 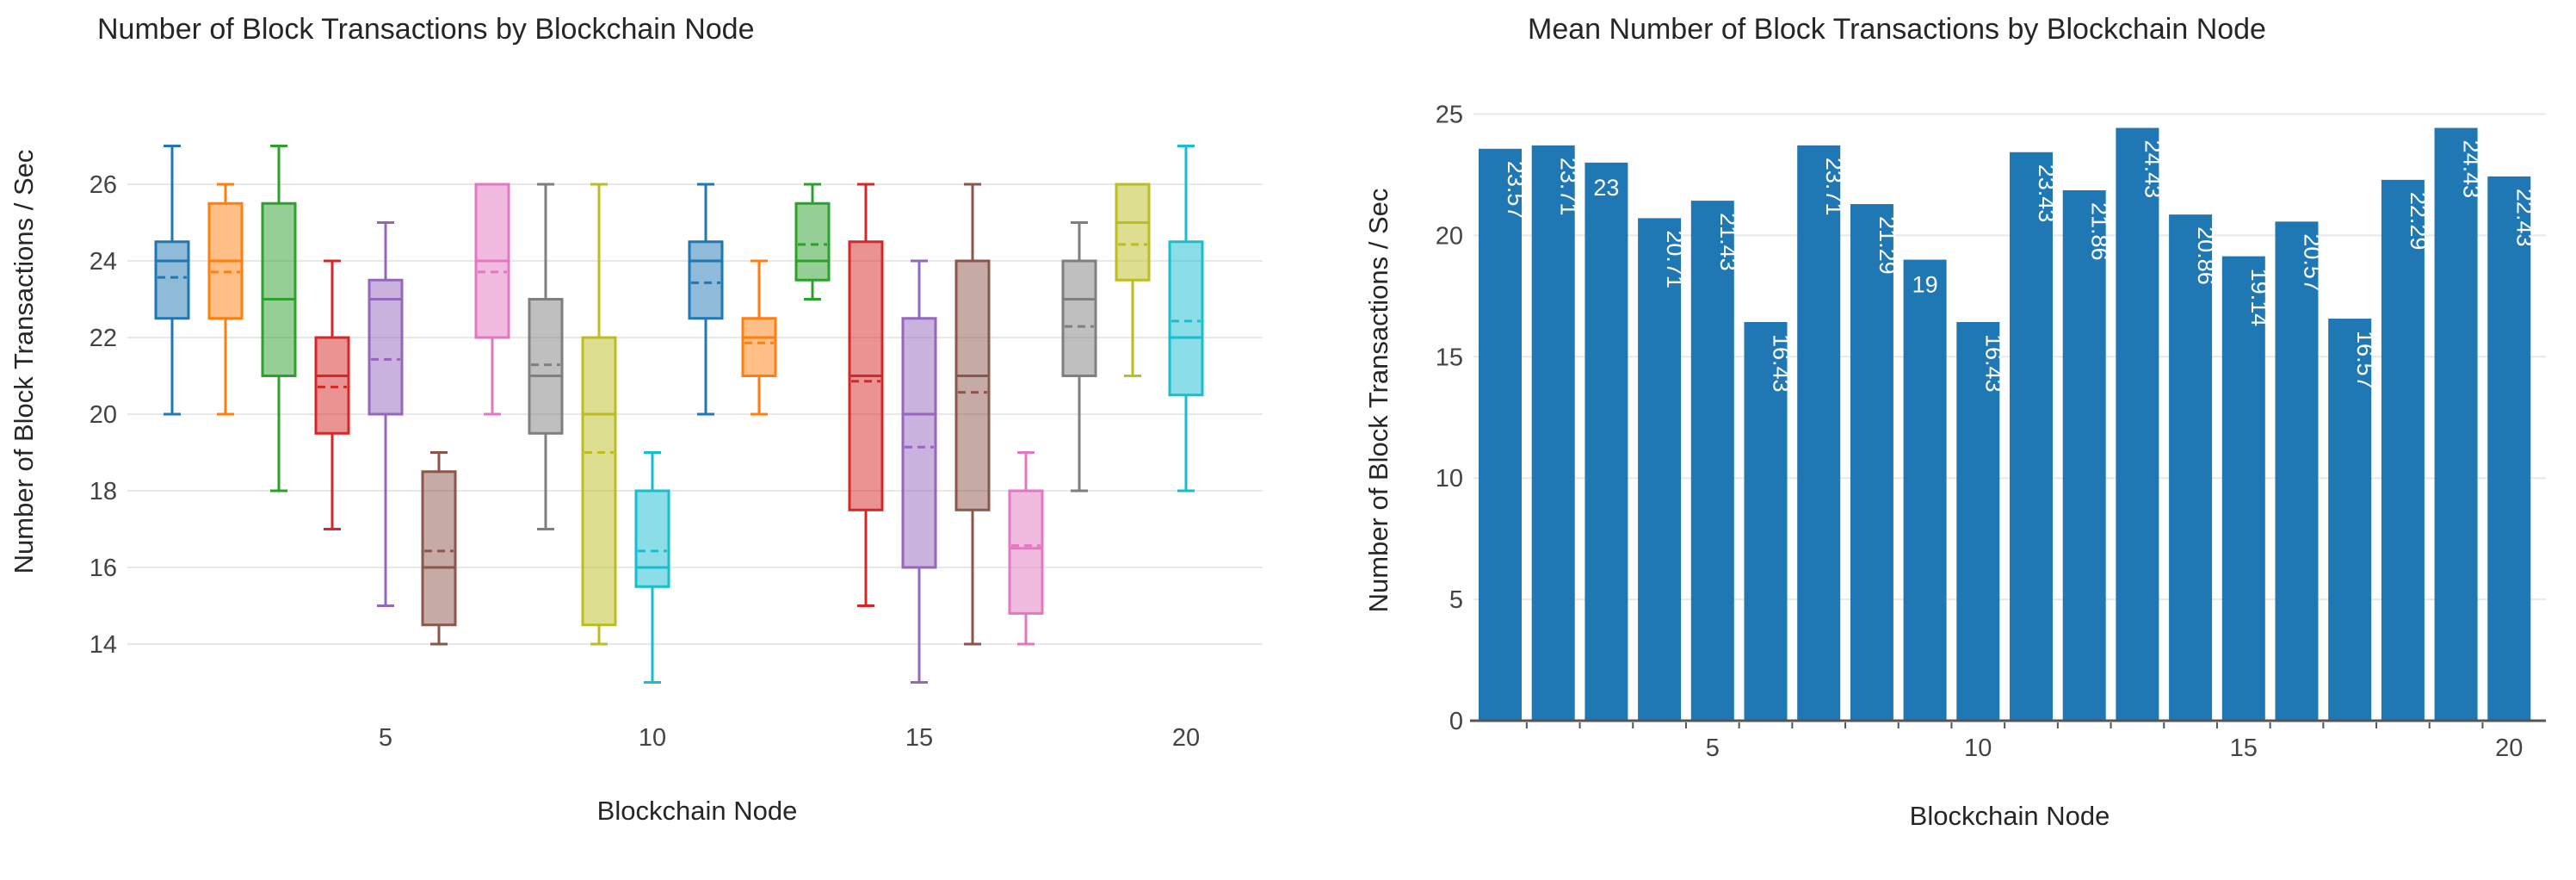 What do you see at coordinates (1516, 190) in the screenshot?
I see `bar-label: 23.57` at bounding box center [1516, 190].